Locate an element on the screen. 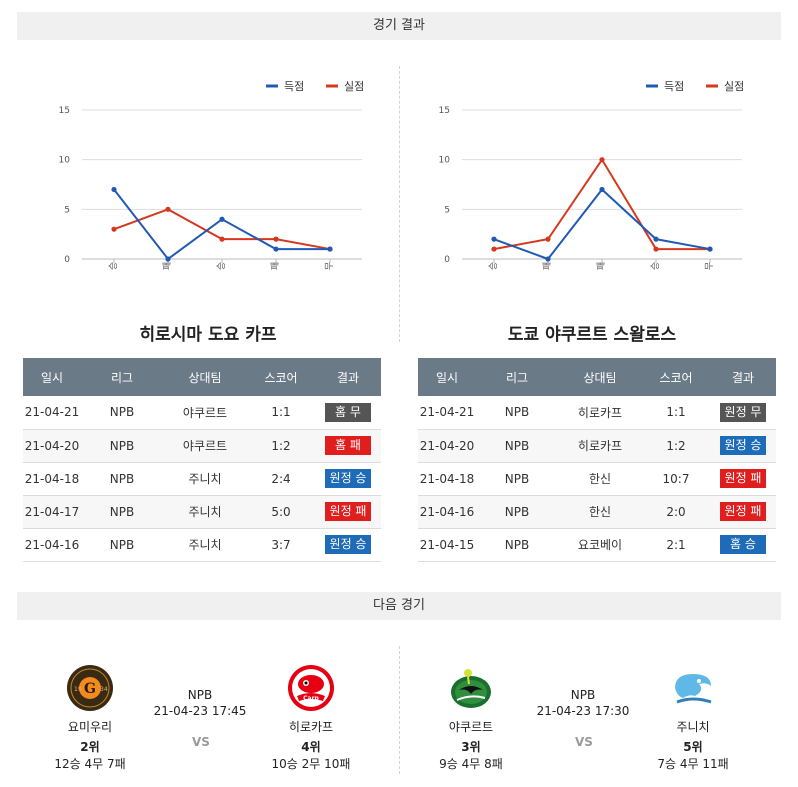 The width and height of the screenshot is (798, 787). date-cell: 21-04-16 is located at coordinates (52, 545).